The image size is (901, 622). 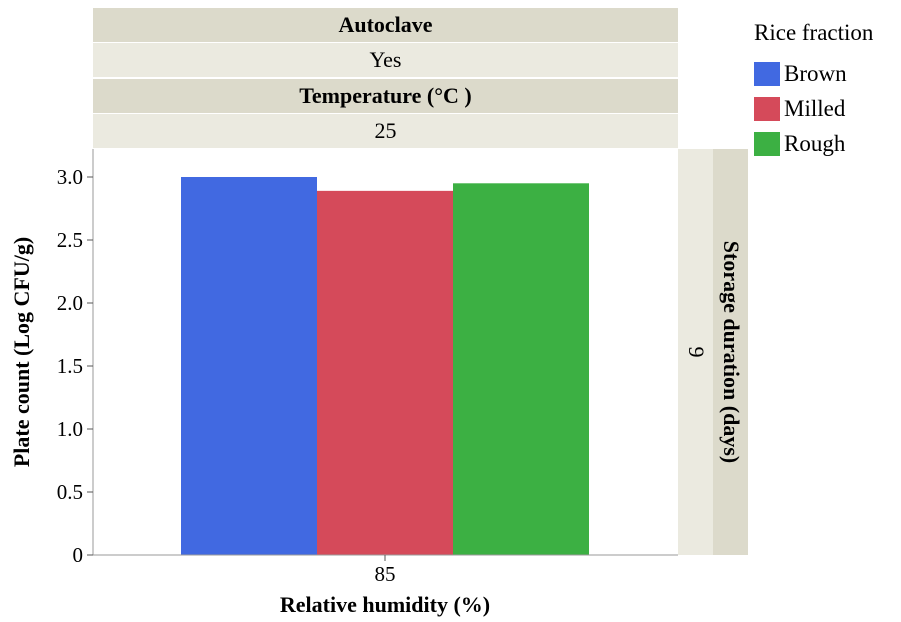 I want to click on y-tick-label: 2.0, so click(x=70, y=303).